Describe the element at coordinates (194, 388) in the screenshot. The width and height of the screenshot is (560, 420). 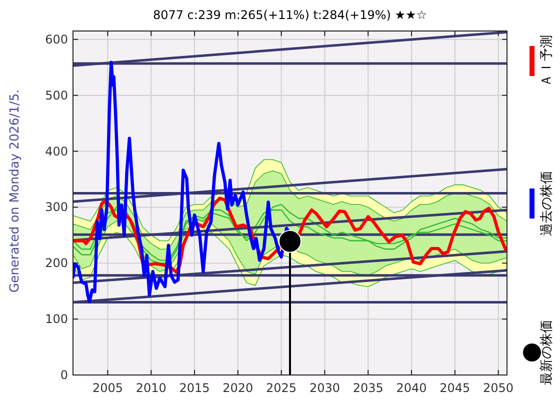
I see `x-tick-label: 2015` at that location.